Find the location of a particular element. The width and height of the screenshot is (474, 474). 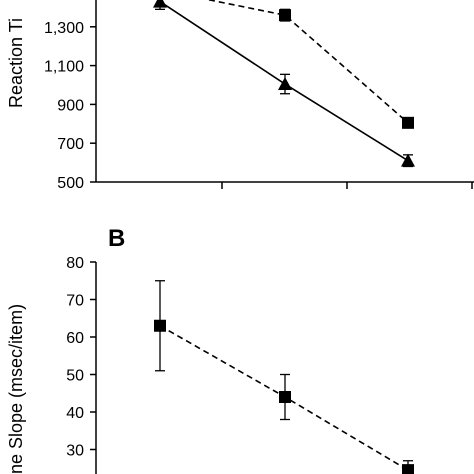

panel-b-label: B is located at coordinates (116, 238).